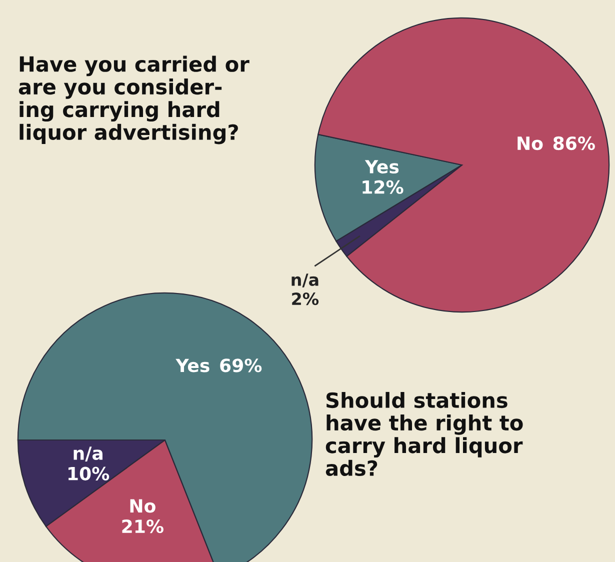 The width and height of the screenshot is (615, 562). Describe the element at coordinates (241, 365) in the screenshot. I see `data-label: 69%` at that location.